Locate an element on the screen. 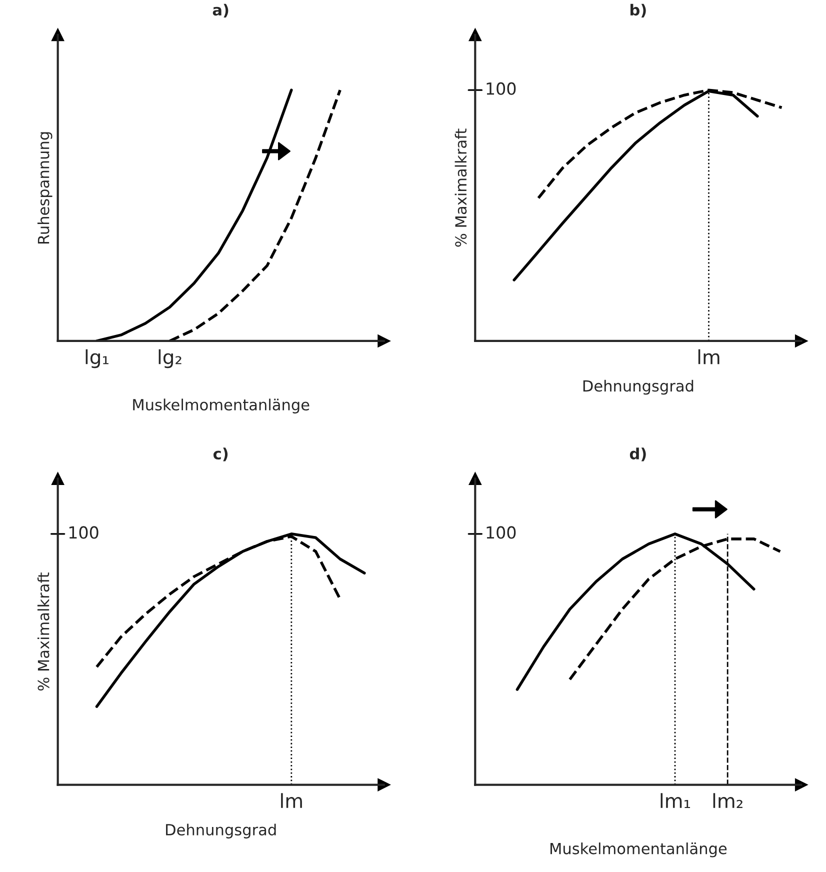 This screenshot has height=872, width=826. x-tick-label: lm₂ is located at coordinates (727, 800).